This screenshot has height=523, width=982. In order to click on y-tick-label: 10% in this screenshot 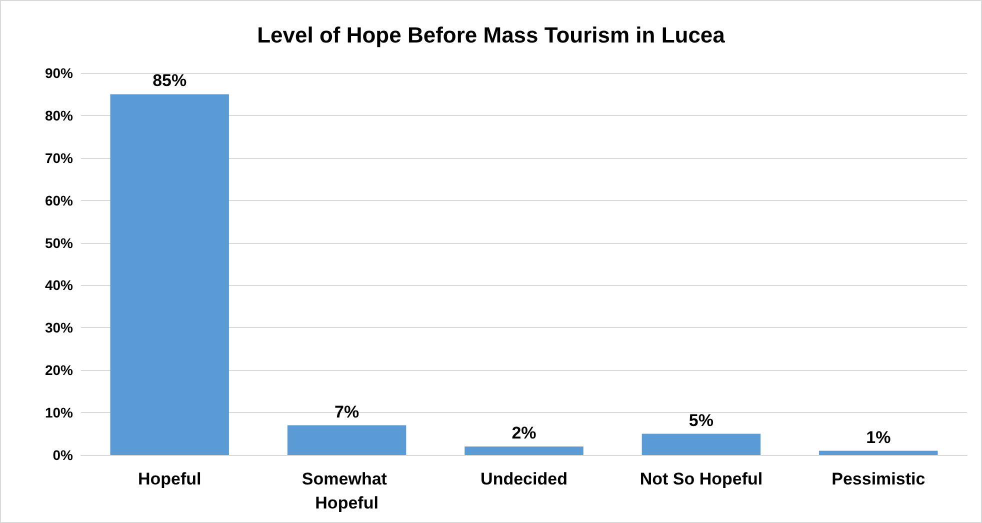, I will do `click(59, 412)`.